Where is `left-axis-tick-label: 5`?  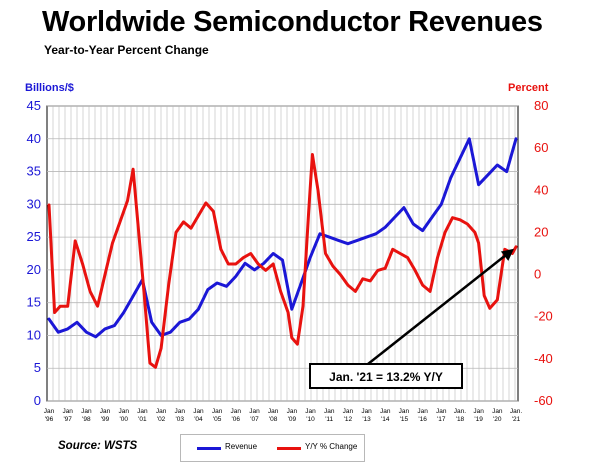
left-axis-tick-label: 5 is located at coordinates (37, 367).